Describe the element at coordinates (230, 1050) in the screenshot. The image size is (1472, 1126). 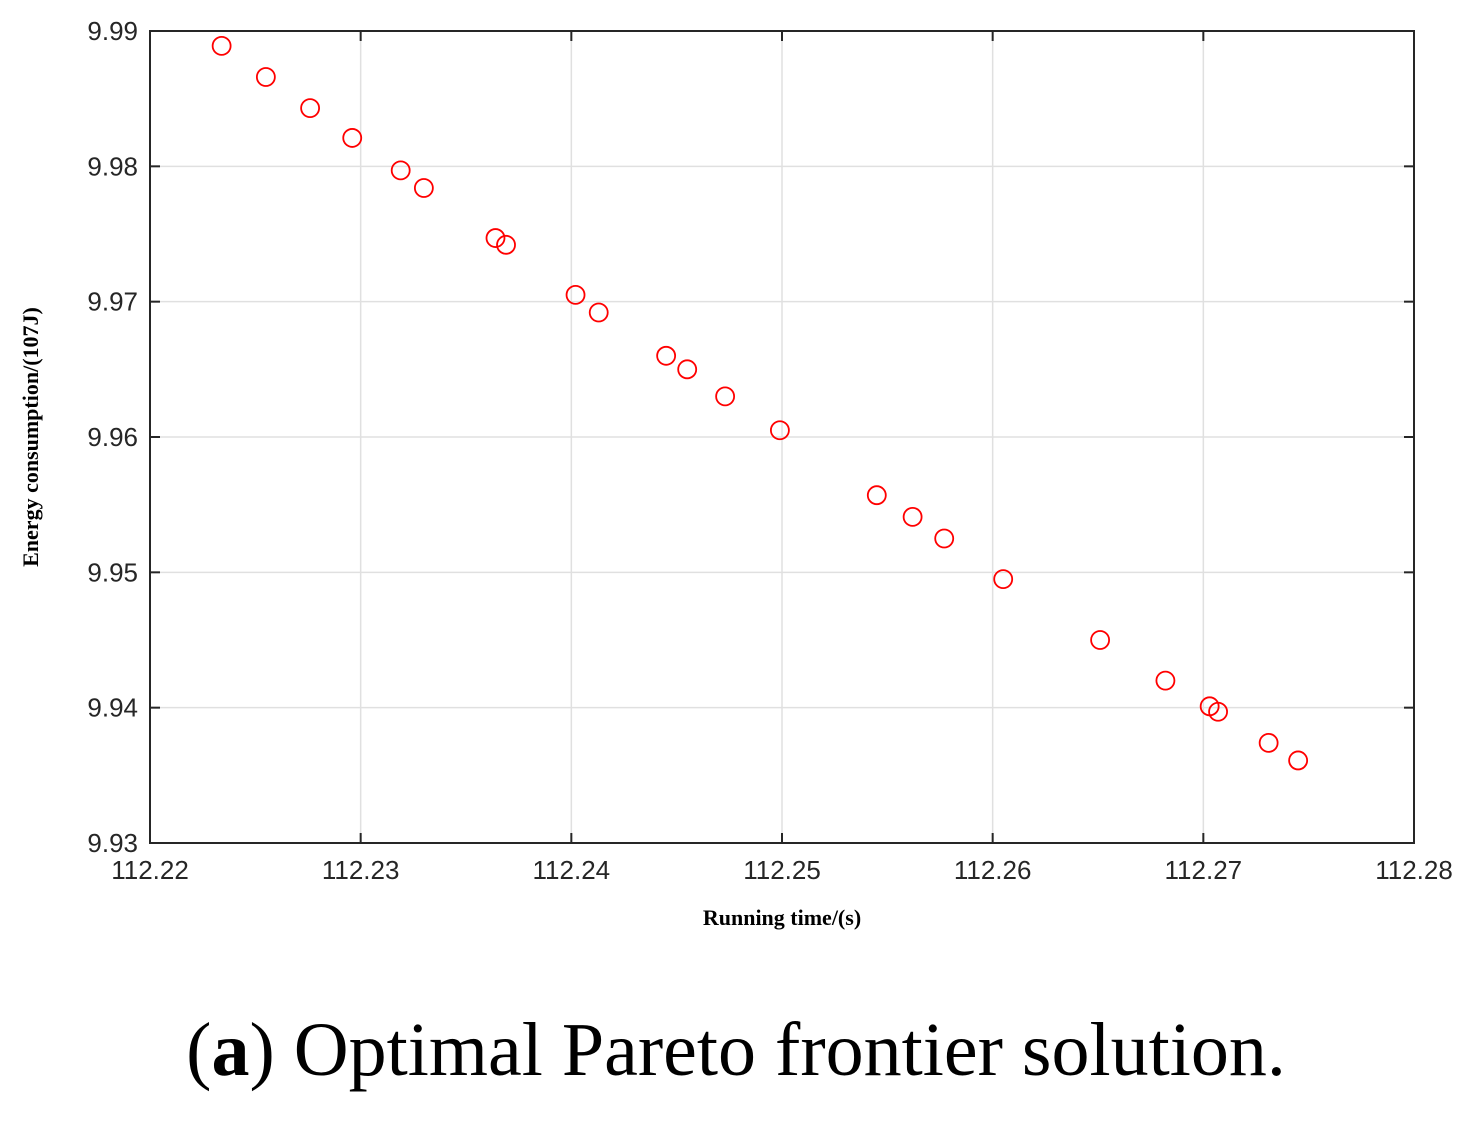
I see `caption-letter: a` at that location.